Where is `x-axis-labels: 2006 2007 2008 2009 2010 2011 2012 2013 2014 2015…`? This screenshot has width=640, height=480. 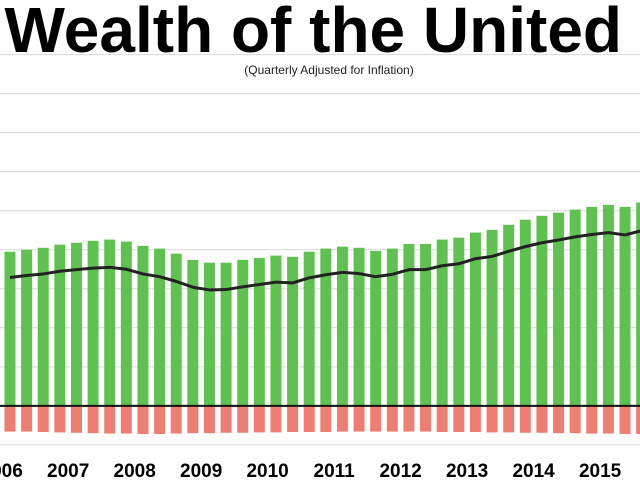 x-axis-labels: 2006 2007 2008 2009 2010 2011 2012 2013 2014 2015… is located at coordinates (311, 470).